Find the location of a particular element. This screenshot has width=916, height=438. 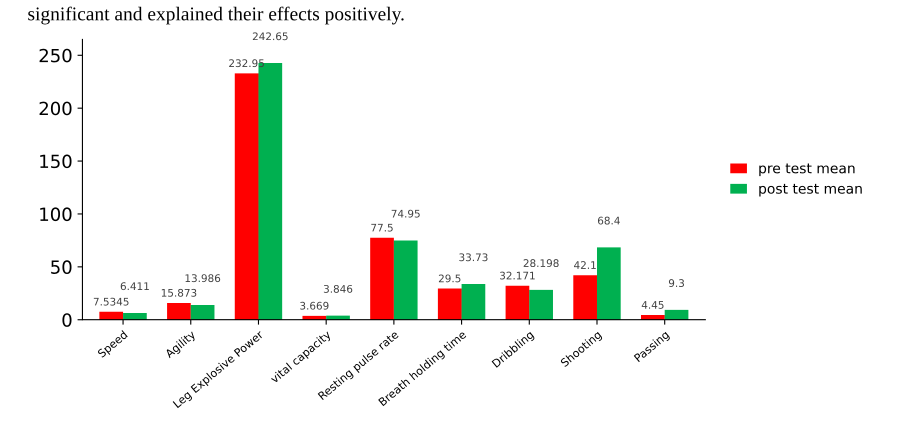

data-label: 68.4 is located at coordinates (609, 220).